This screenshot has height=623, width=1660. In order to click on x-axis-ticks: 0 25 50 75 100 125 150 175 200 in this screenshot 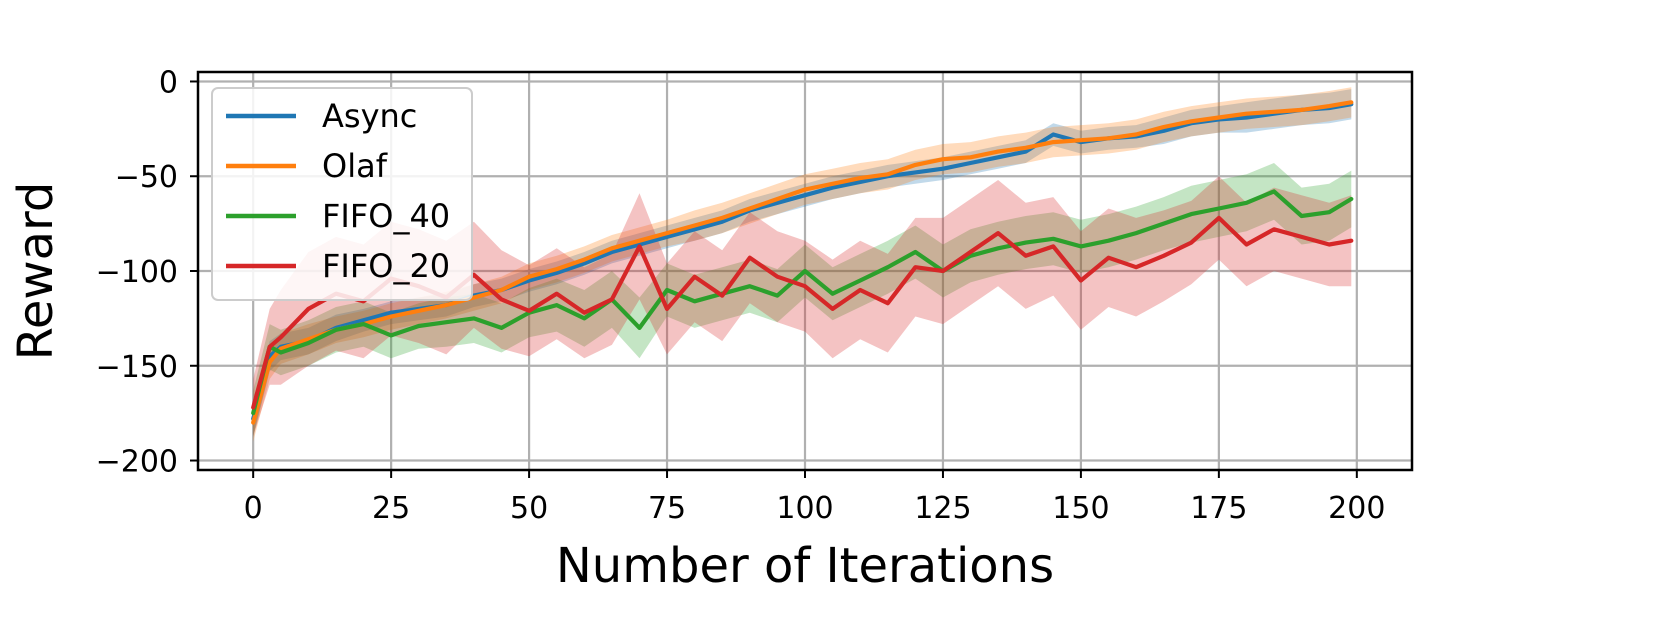, I will do `click(814, 498)`.